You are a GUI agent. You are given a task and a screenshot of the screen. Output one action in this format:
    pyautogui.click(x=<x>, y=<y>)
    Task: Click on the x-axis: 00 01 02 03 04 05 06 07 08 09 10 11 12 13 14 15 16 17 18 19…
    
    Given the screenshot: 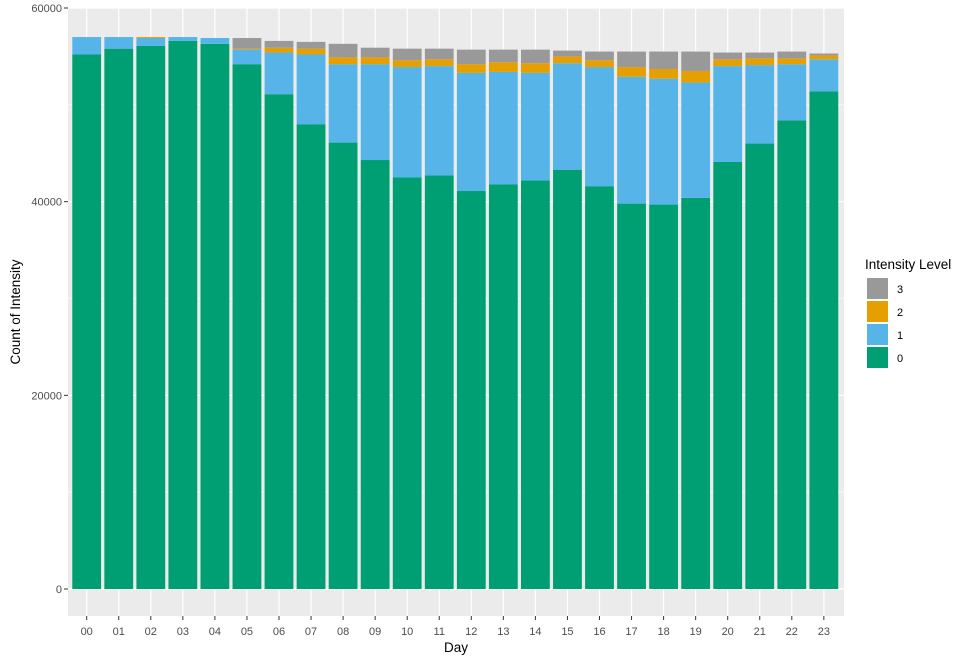 What is the action you would take?
    pyautogui.click(x=455, y=627)
    